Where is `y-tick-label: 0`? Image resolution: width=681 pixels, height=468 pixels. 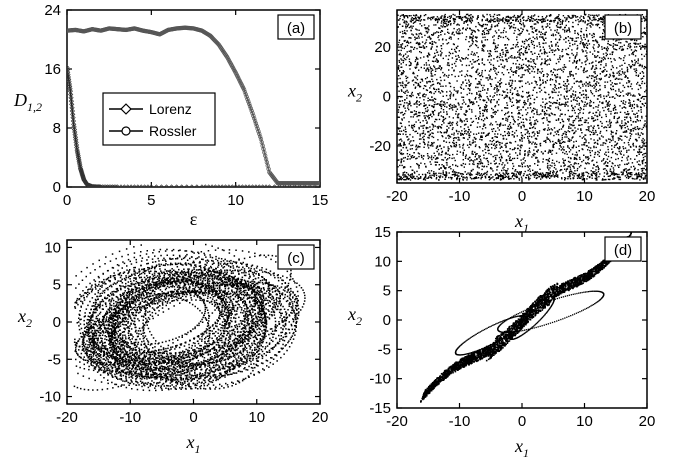
y-tick-label: 0 is located at coordinates (57, 187).